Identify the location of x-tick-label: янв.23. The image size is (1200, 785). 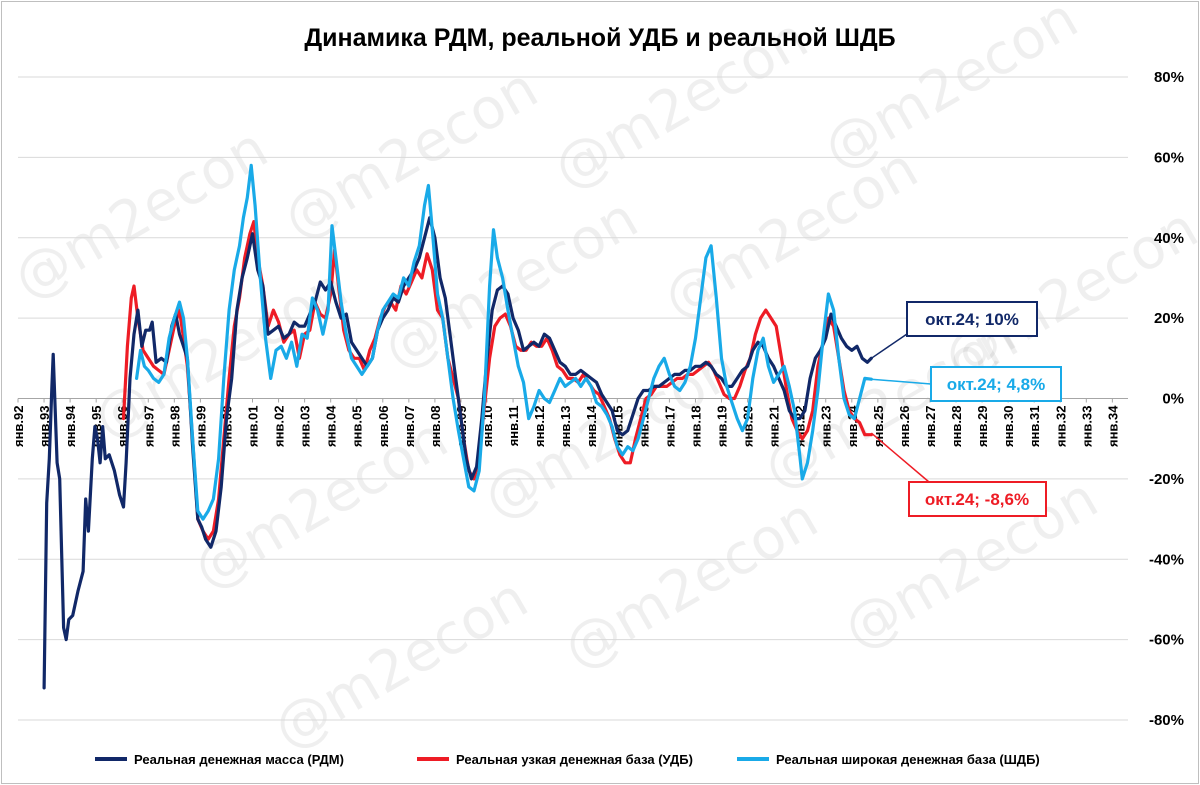
(826, 427).